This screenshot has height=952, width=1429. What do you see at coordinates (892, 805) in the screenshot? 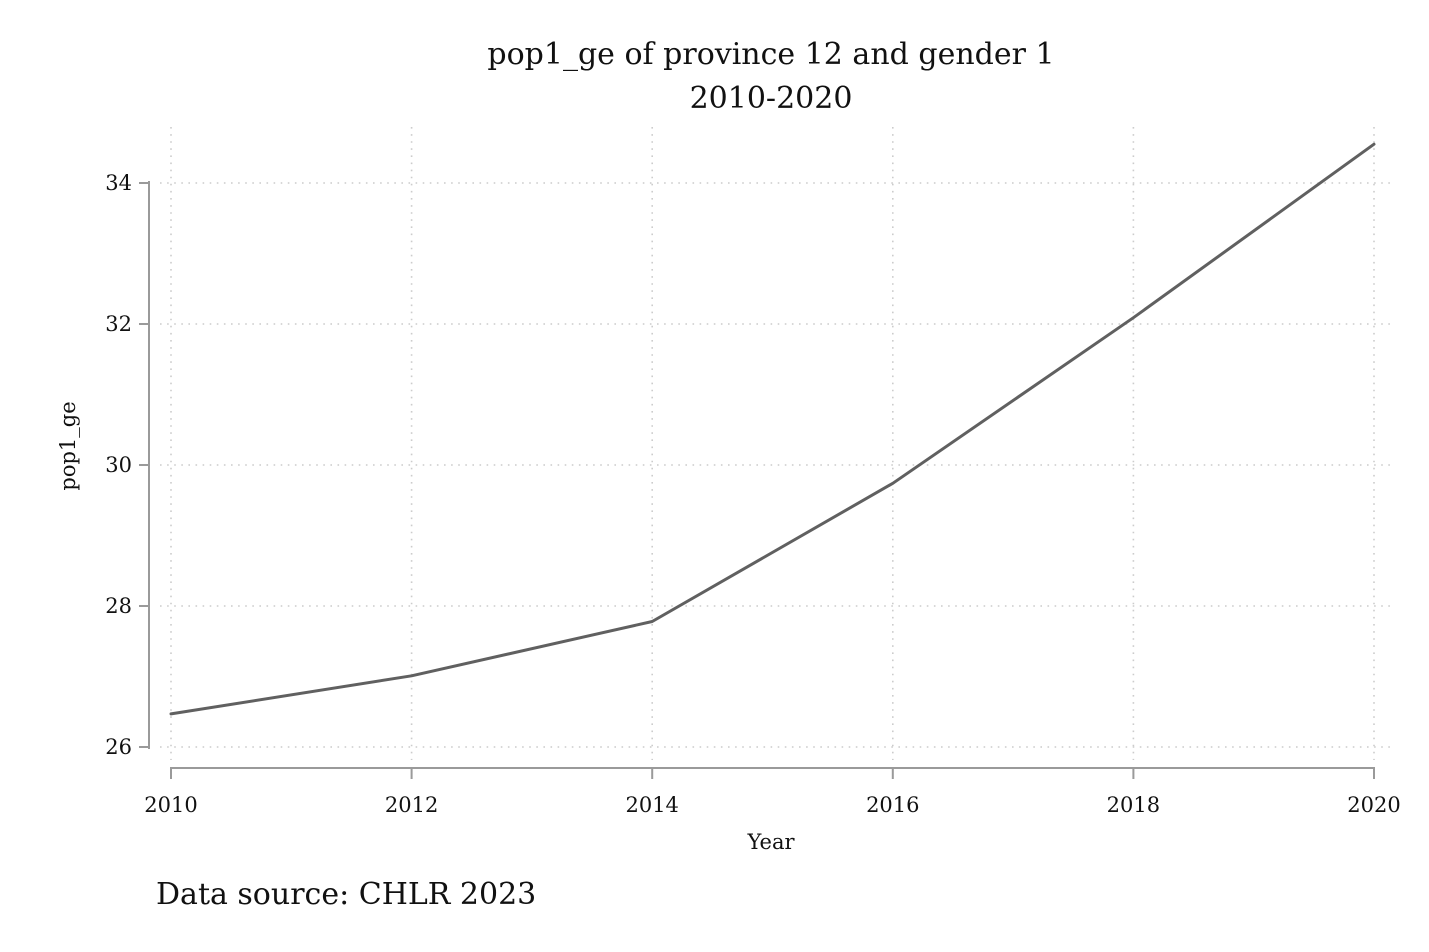
I see `x-tick-label-2016: 2016` at bounding box center [892, 805].